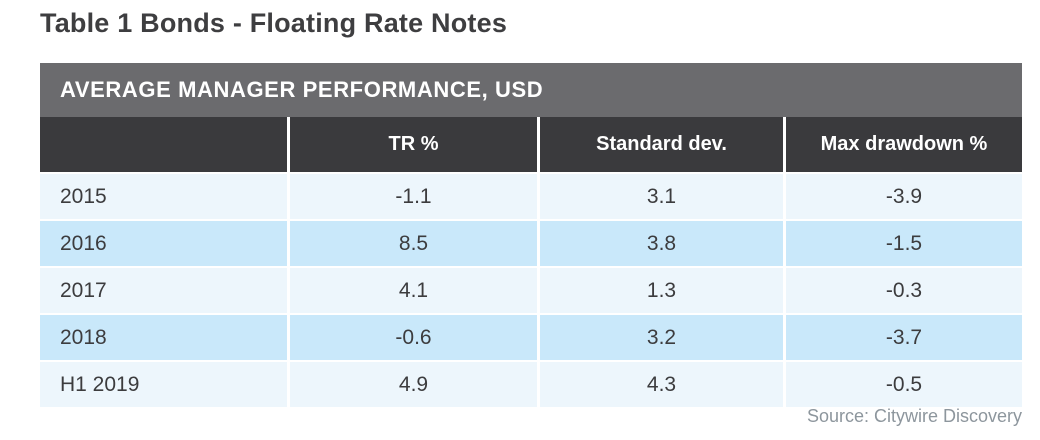  I want to click on column-header-max-drawdown: Max drawdown %, so click(902, 144).